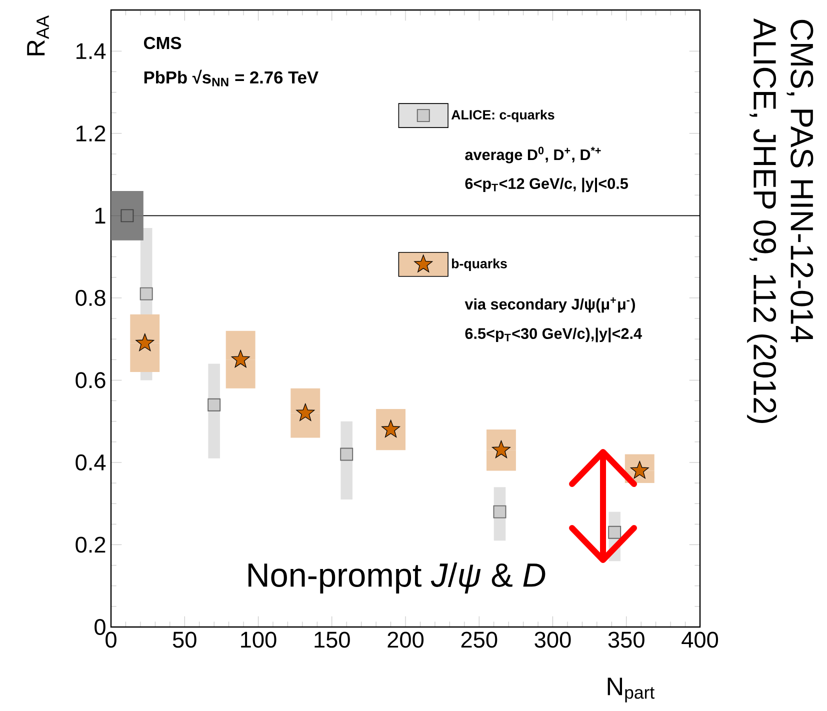 The width and height of the screenshot is (827, 711). Describe the element at coordinates (163, 43) in the screenshot. I see `annotation: CMS` at that location.